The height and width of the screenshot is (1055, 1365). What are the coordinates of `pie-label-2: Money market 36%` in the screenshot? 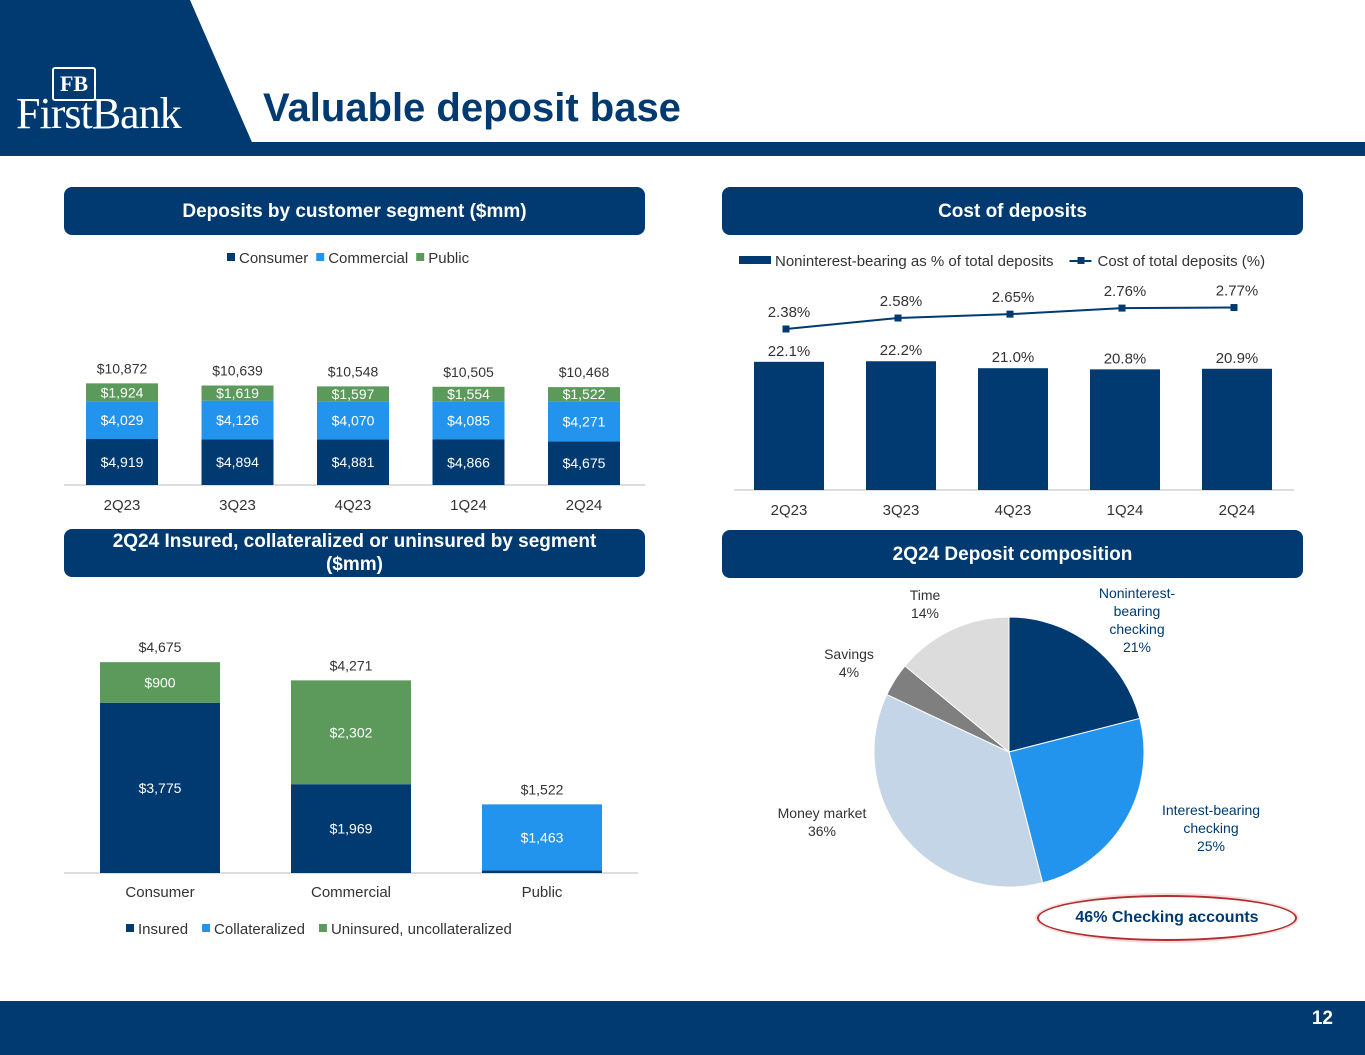 It's located at (822, 822).